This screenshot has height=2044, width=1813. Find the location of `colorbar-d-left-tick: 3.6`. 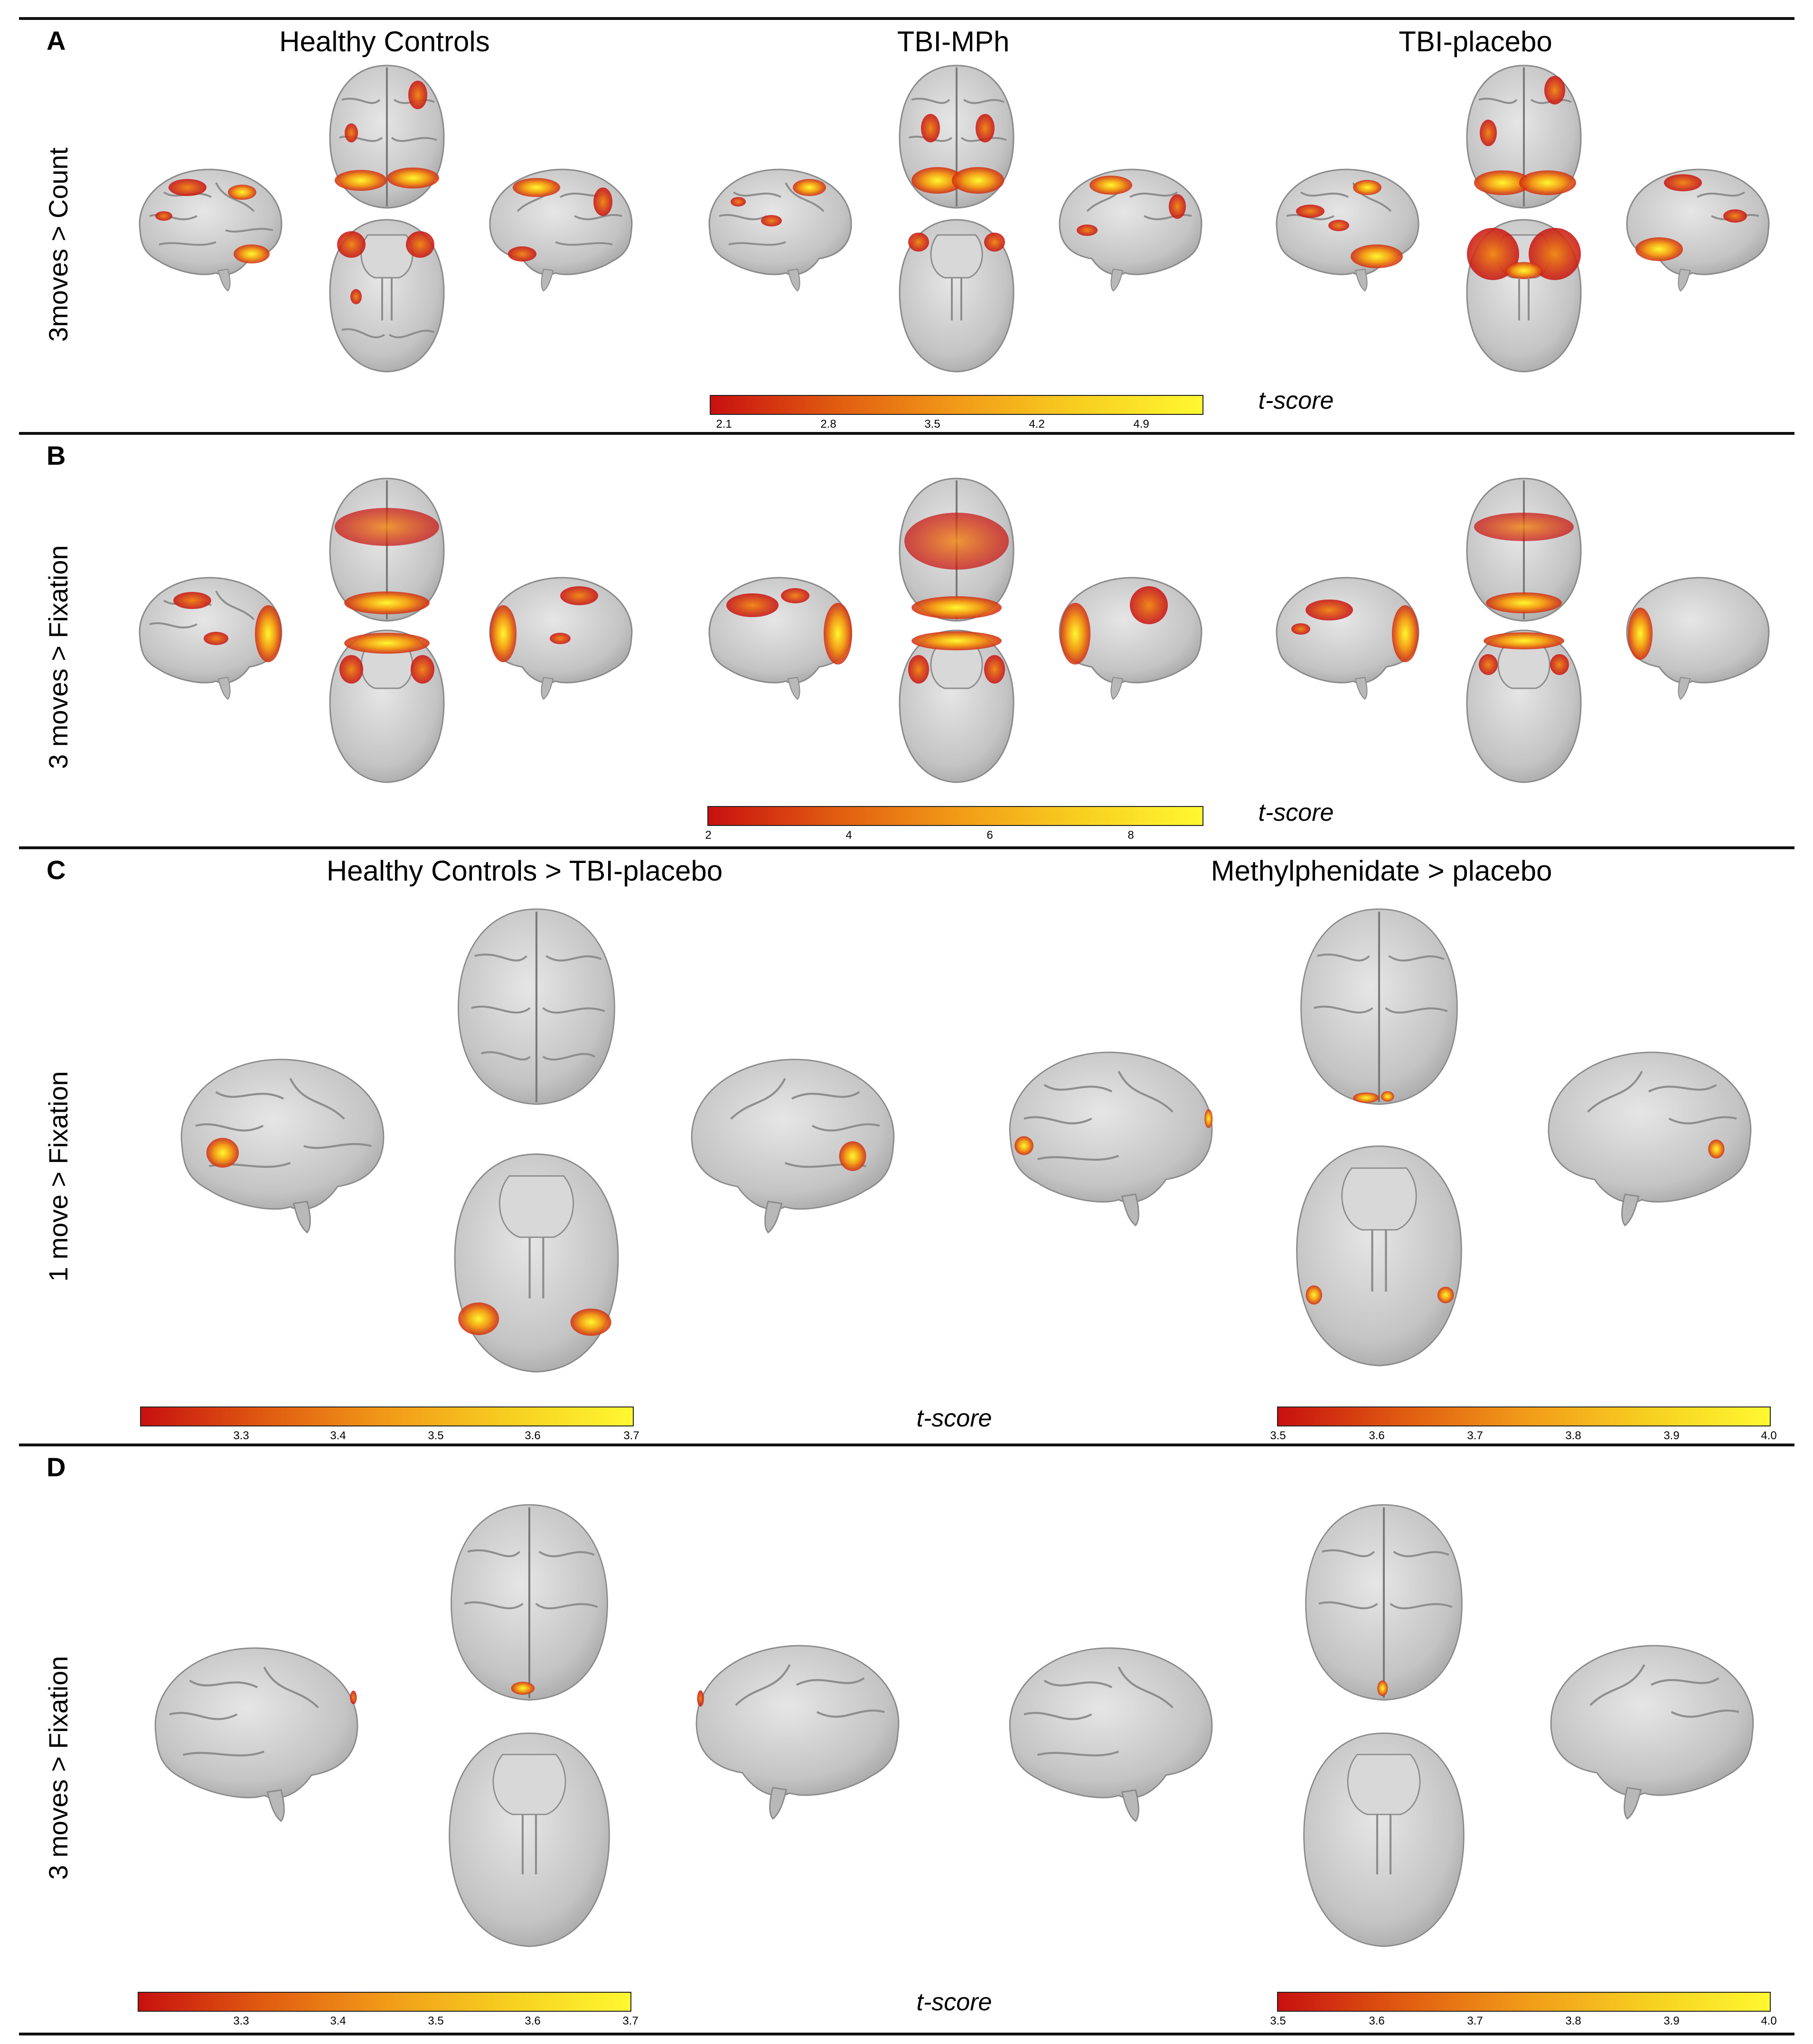

colorbar-d-left-tick: 3.6 is located at coordinates (533, 2021).